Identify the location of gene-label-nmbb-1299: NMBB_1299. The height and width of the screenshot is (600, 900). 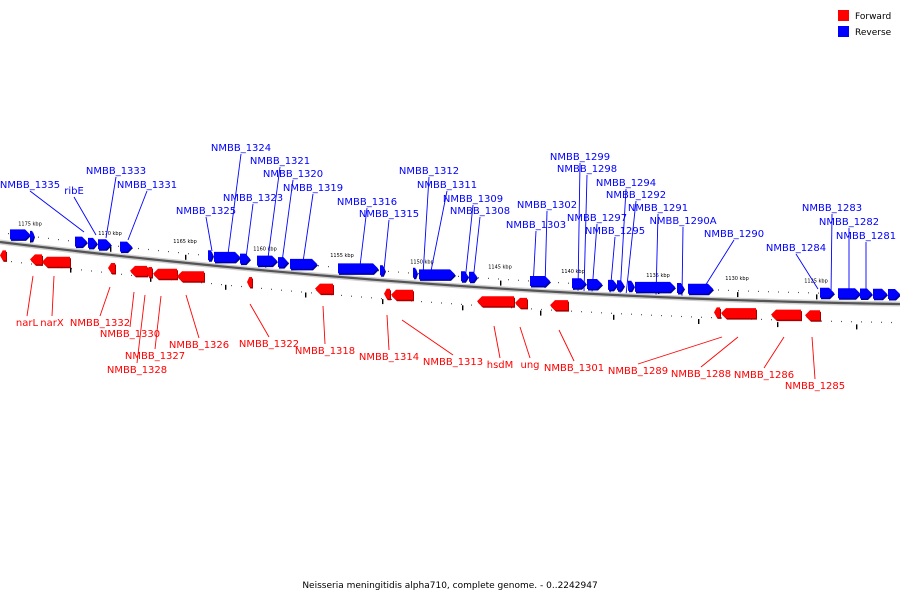
(580, 157).